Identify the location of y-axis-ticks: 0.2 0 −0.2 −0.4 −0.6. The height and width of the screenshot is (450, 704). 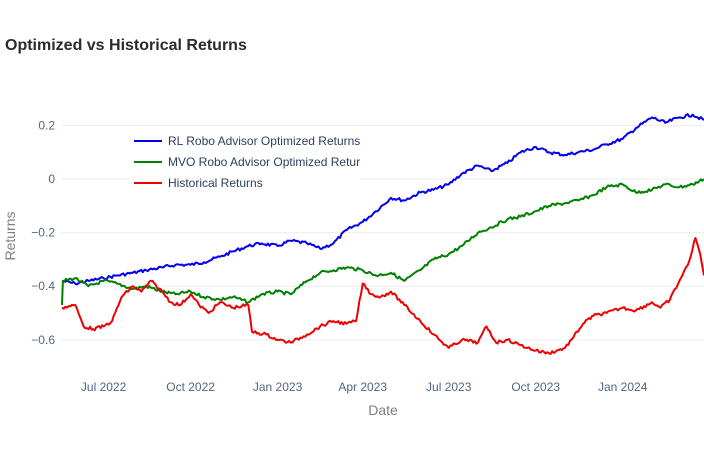
(43, 232).